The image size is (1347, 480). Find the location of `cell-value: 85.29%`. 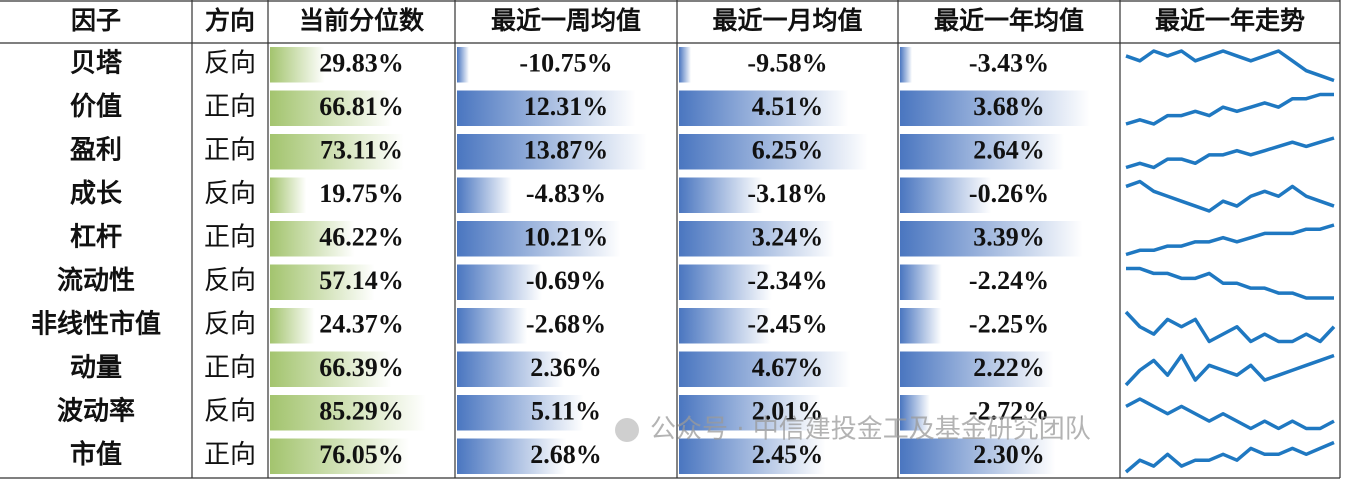

cell-value: 85.29% is located at coordinates (361, 411).